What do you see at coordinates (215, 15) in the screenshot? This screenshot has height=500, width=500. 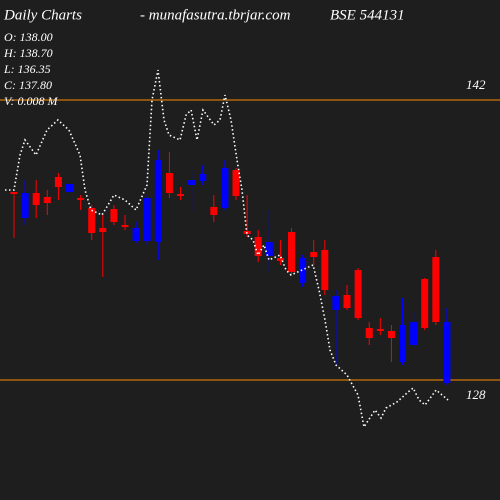 I see `source: - munafasutra.tbrjar.com` at bounding box center [215, 15].